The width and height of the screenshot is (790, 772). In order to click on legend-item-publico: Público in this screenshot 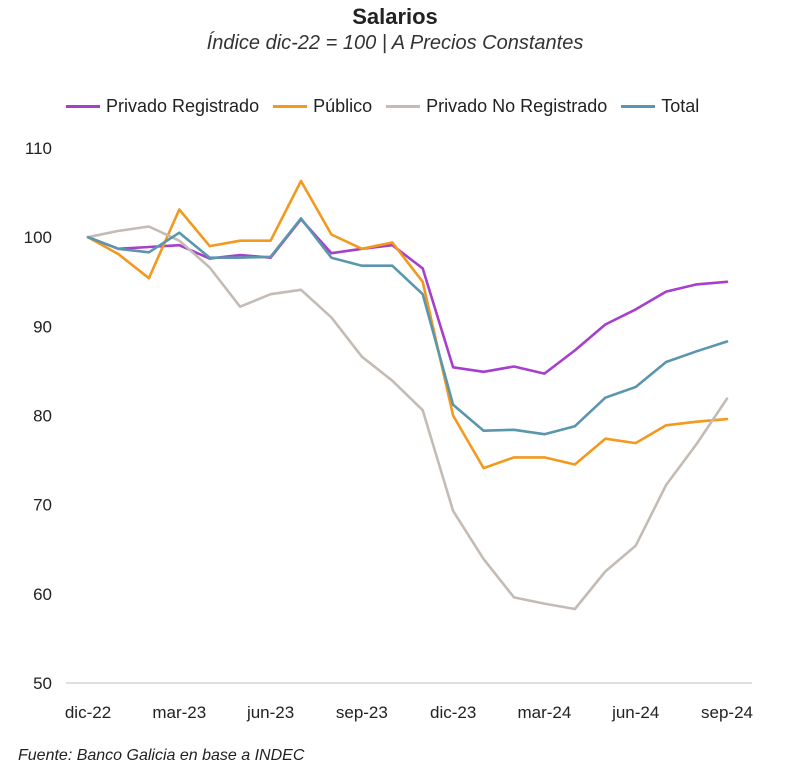, I will do `click(322, 106)`.